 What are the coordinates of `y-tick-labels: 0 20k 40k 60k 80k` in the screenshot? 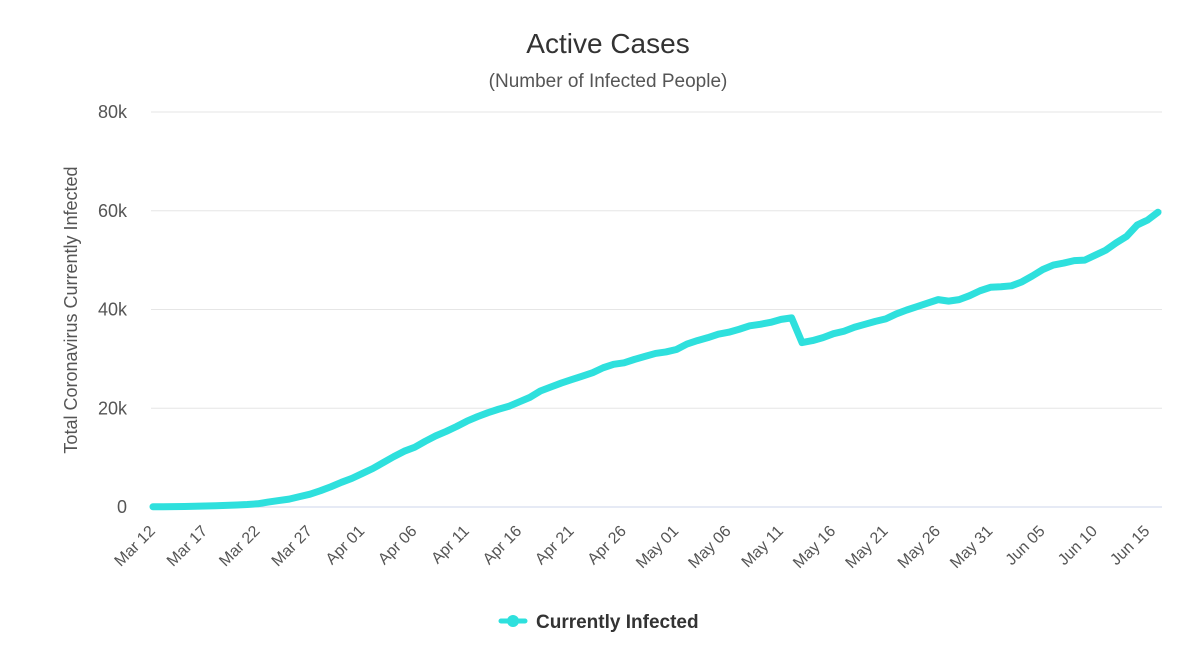 It's located at (113, 309).